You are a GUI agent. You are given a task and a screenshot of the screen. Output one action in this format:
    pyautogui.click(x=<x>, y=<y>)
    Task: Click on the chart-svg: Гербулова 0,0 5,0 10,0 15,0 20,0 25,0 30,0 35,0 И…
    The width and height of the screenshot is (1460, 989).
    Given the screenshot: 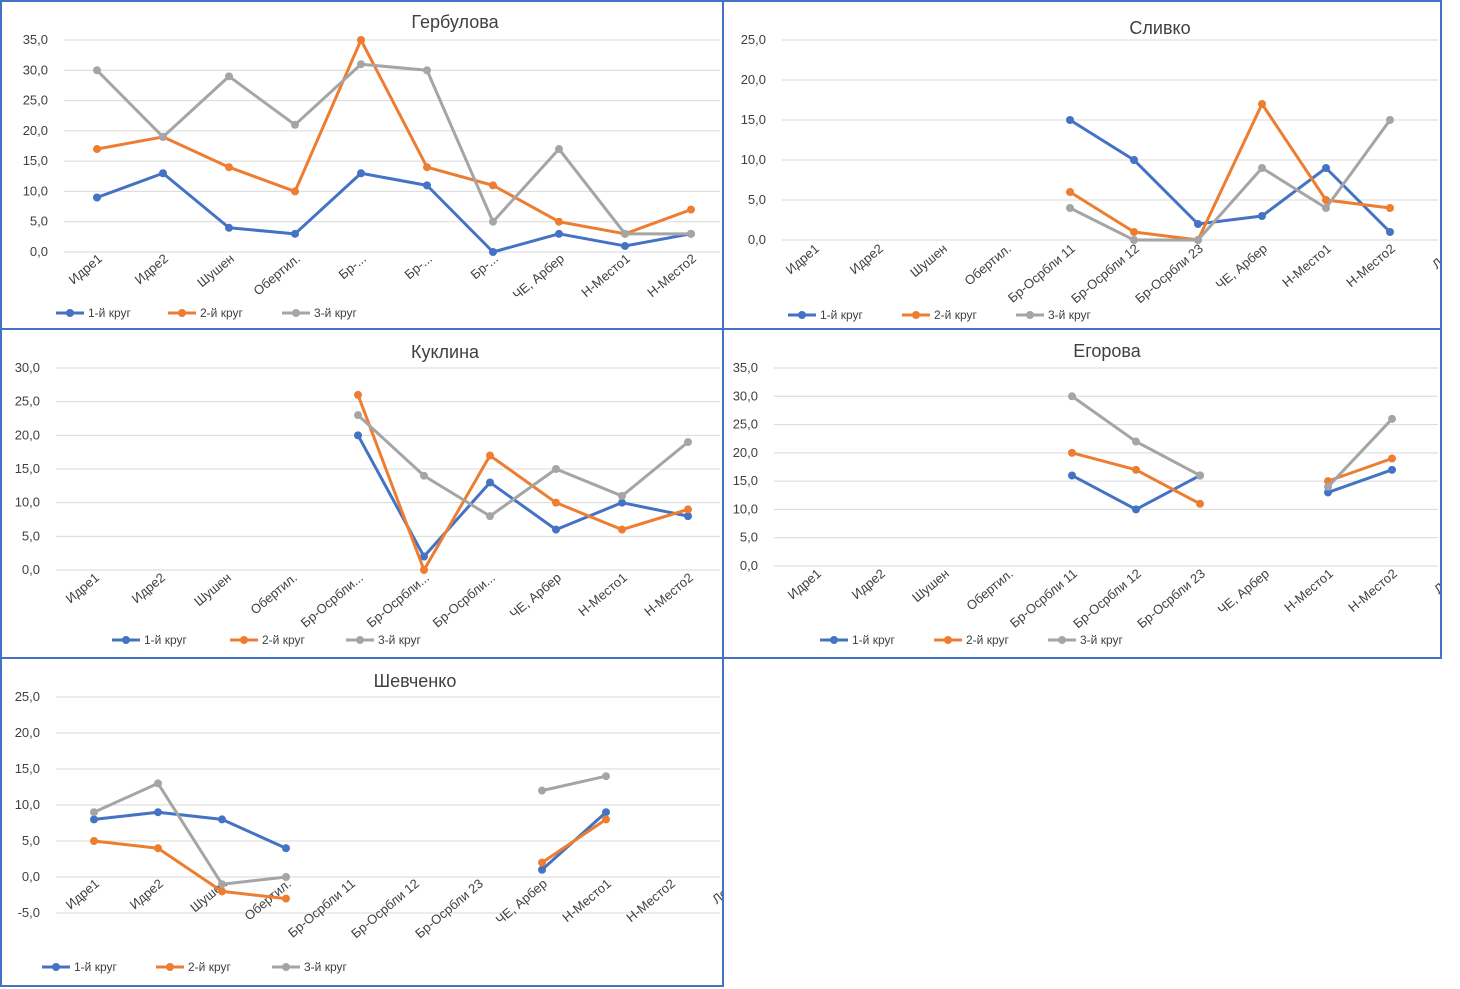 What is the action you would take?
    pyautogui.click(x=371, y=166)
    